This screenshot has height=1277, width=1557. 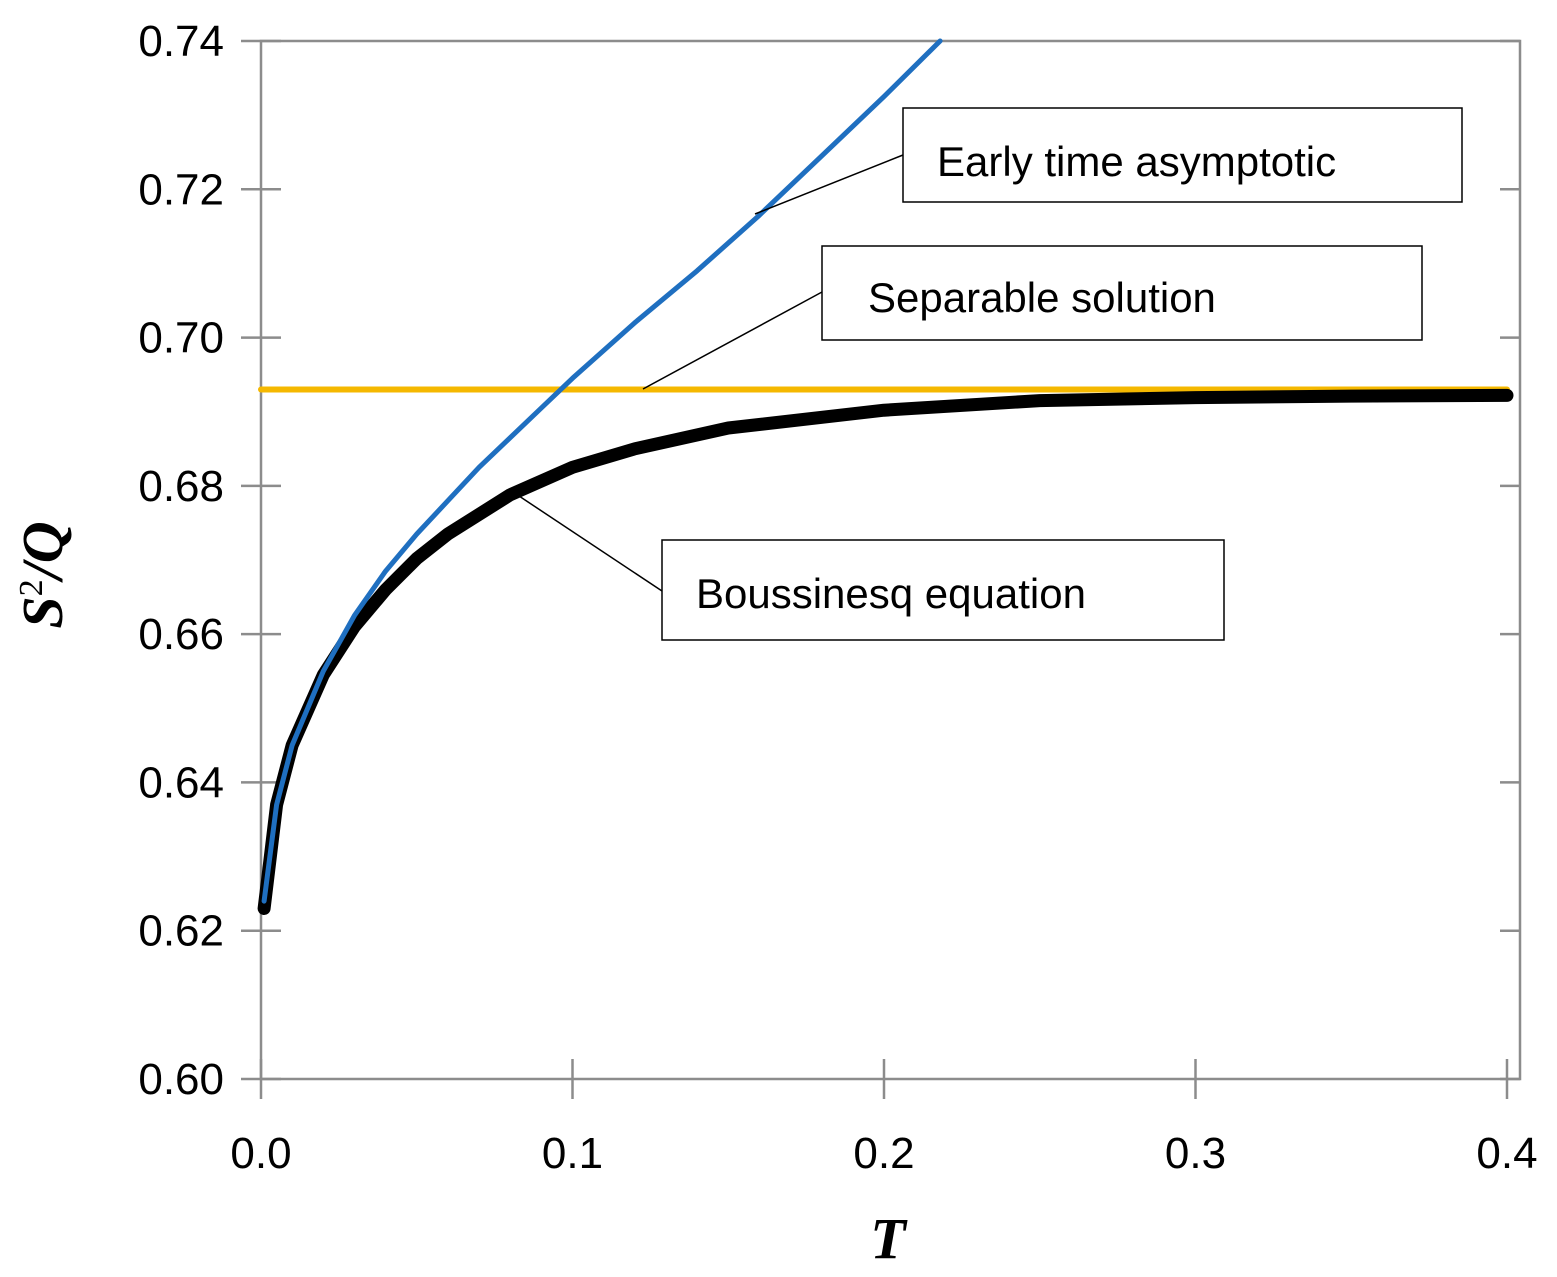 What do you see at coordinates (181, 1079) in the screenshot?
I see `y-tick-label: 0.60` at bounding box center [181, 1079].